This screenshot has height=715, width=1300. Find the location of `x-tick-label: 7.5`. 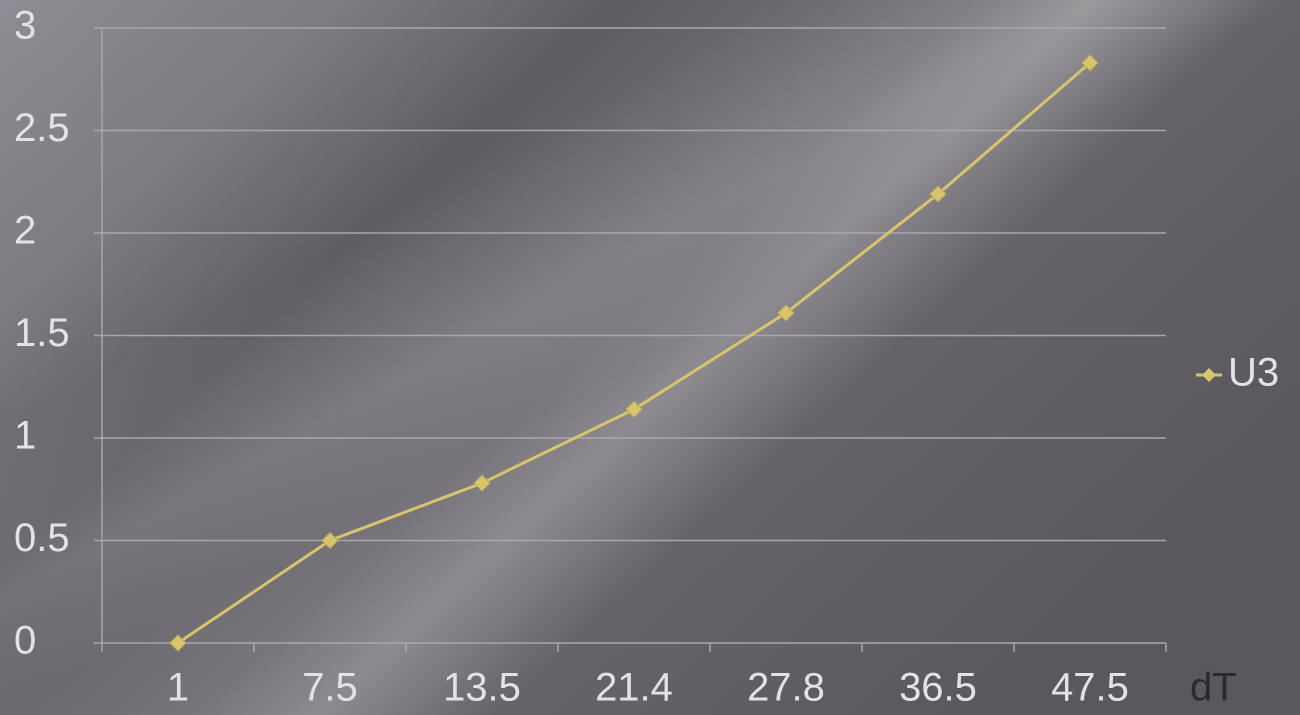

x-tick-label: 7.5 is located at coordinates (330, 688).